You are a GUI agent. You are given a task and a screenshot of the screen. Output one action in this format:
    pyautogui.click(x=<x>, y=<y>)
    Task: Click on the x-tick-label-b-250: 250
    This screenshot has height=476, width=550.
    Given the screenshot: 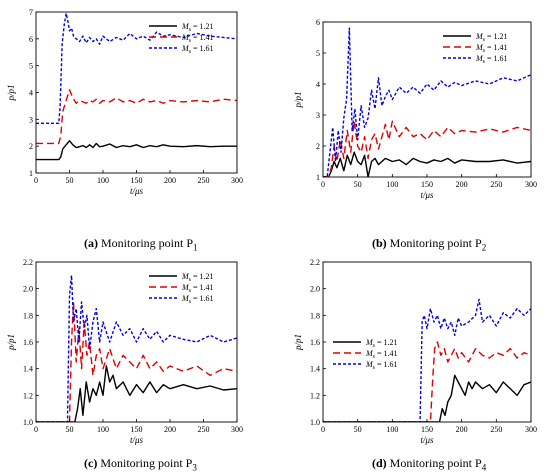 What is the action you would take?
    pyautogui.click(x=496, y=184)
    